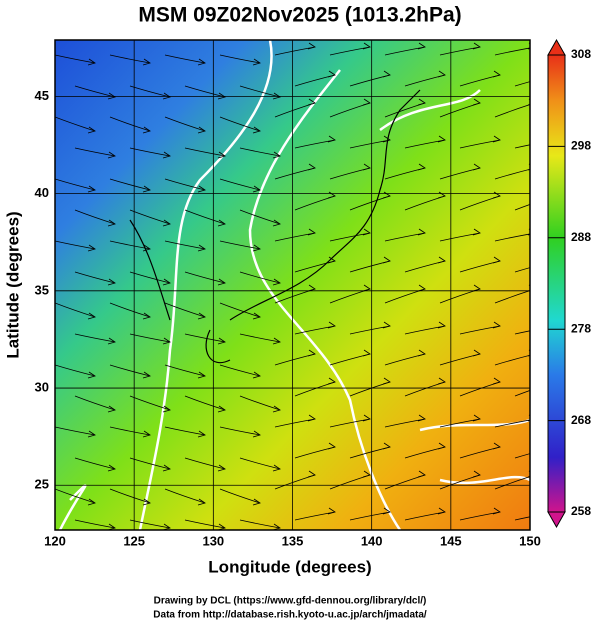 This screenshot has height=630, width=599. What do you see at coordinates (12, 284) in the screenshot?
I see `y-axis-label: Latitude (degrees)` at bounding box center [12, 284].